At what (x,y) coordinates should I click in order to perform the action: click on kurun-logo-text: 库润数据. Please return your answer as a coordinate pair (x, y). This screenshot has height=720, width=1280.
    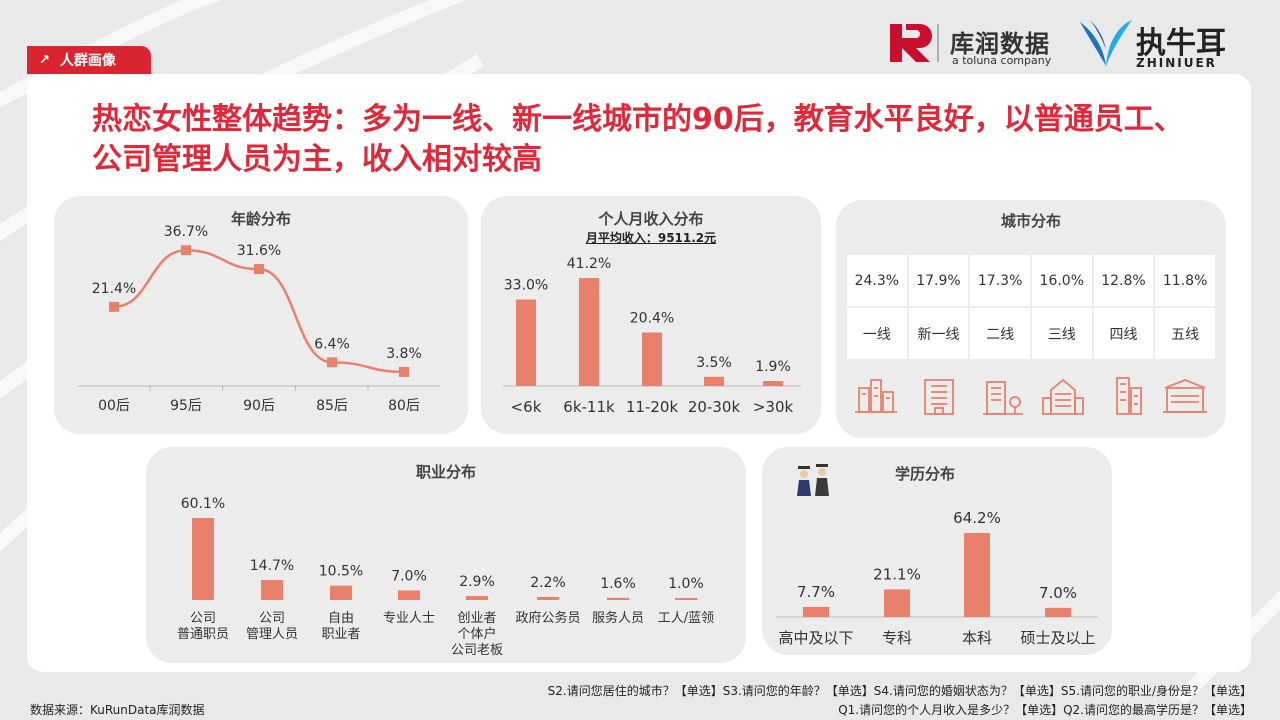
    Looking at the image, I should click on (1000, 44).